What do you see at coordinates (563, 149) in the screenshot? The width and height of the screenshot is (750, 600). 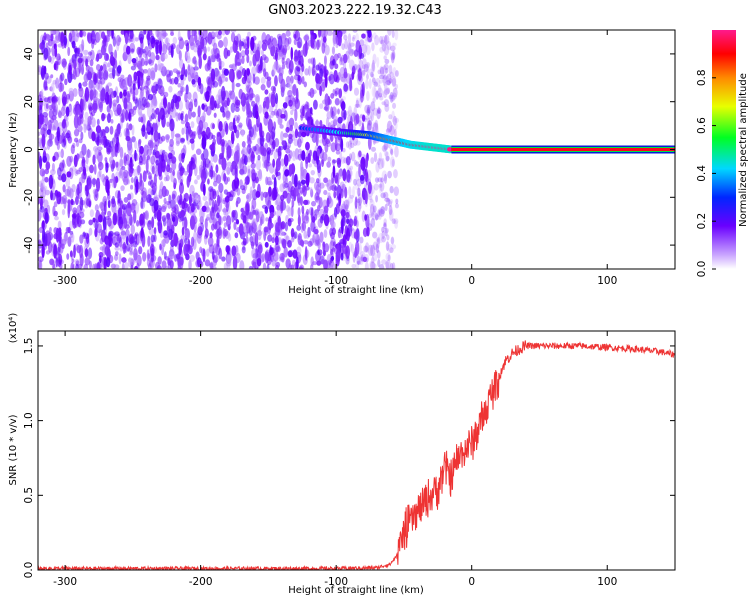 I see `spectrogram-carrier-line` at bounding box center [563, 149].